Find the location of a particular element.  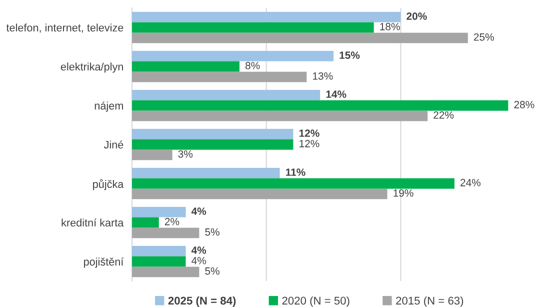

data-label: 18% is located at coordinates (390, 26).